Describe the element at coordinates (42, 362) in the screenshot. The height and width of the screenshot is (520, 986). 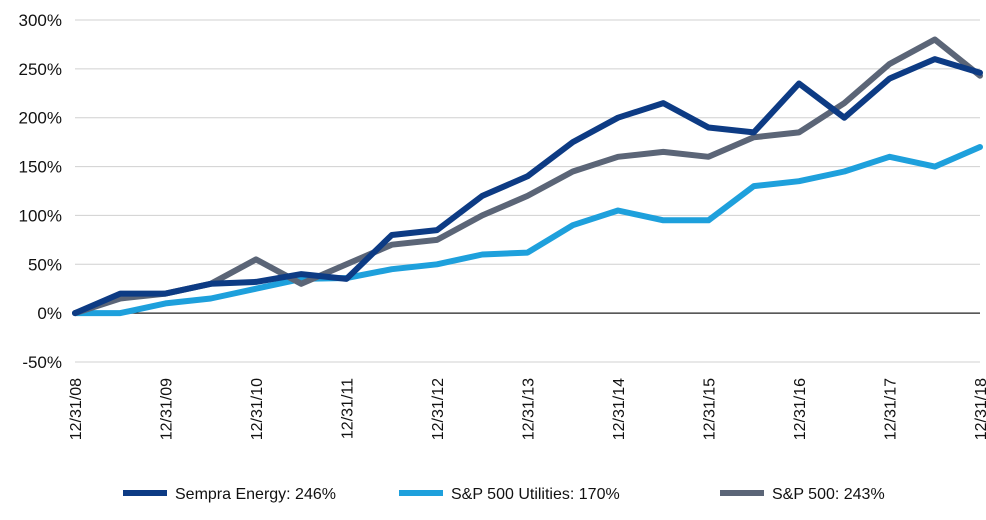
I see `y-tick-label: -50%` at that location.